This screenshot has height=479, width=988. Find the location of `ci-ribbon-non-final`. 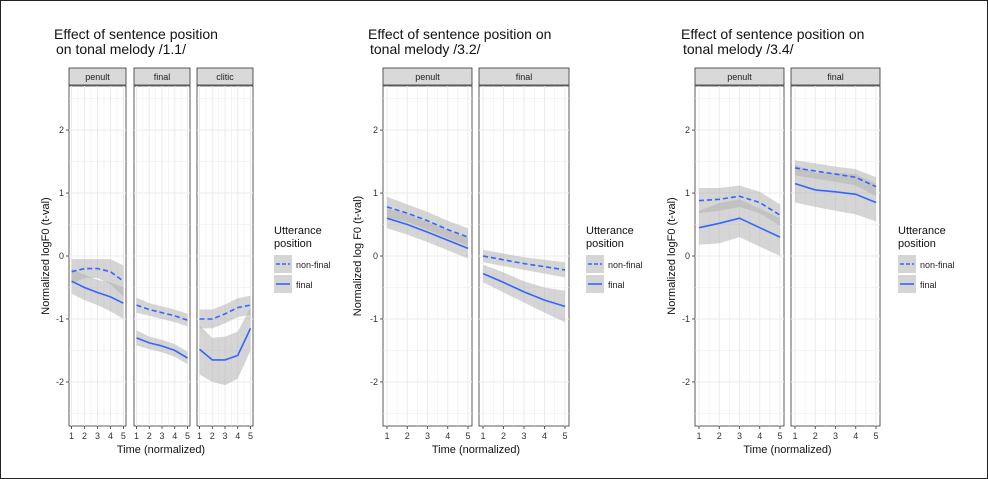

ci-ribbon-non-final is located at coordinates (97, 278).